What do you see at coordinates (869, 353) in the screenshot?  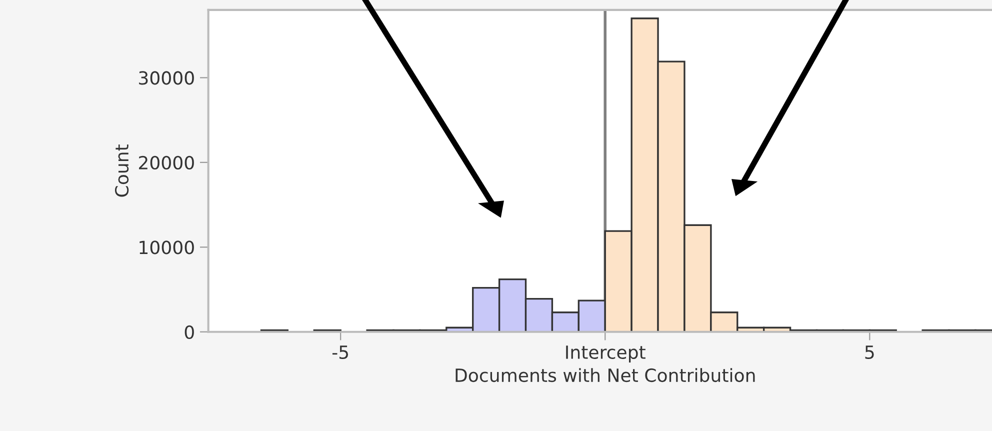 I see `x-tick-label: 5` at bounding box center [869, 353].